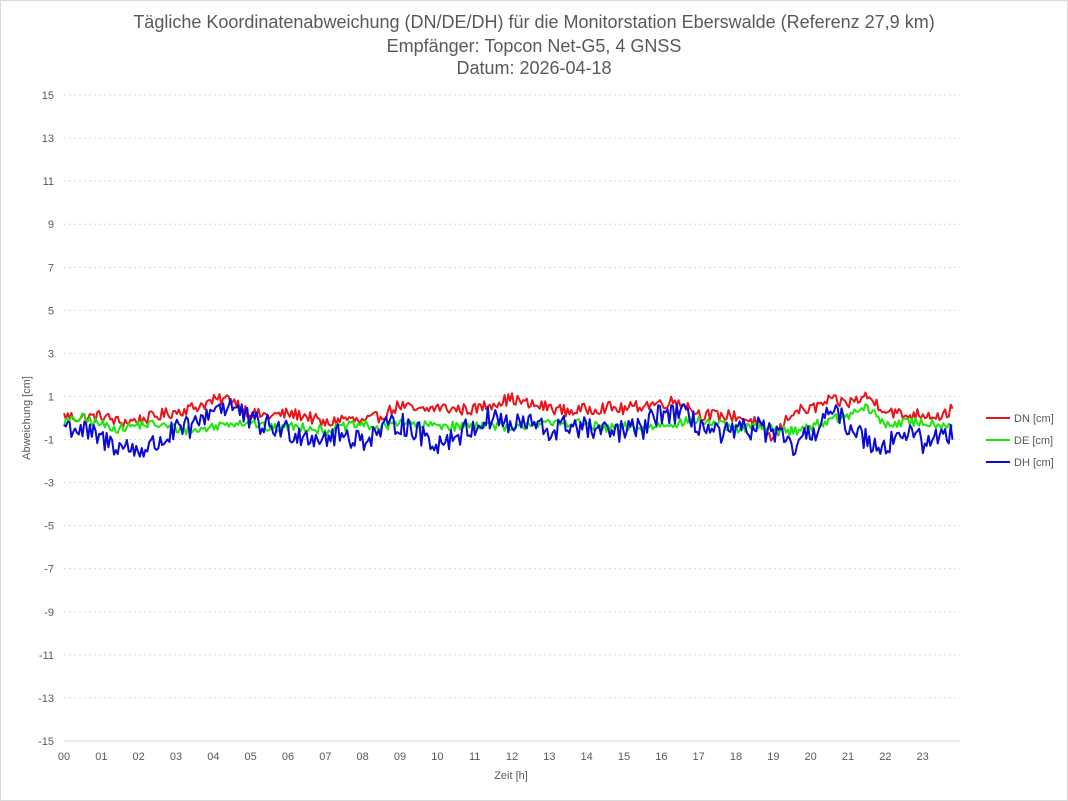 This screenshot has width=1068, height=801. I want to click on chart-title-line-2: Empfänger: Topcon Net-G5, 4 GNSS, so click(534, 46).